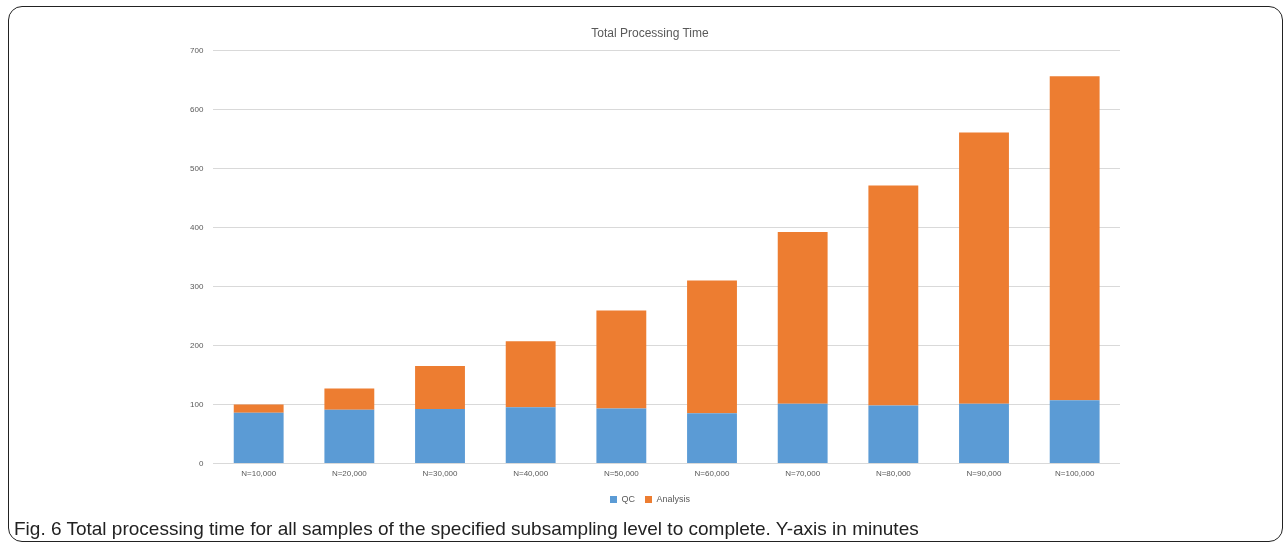 This screenshot has height=548, width=1287. Describe the element at coordinates (712, 474) in the screenshot. I see `x-tick-label: N=60,000` at that location.